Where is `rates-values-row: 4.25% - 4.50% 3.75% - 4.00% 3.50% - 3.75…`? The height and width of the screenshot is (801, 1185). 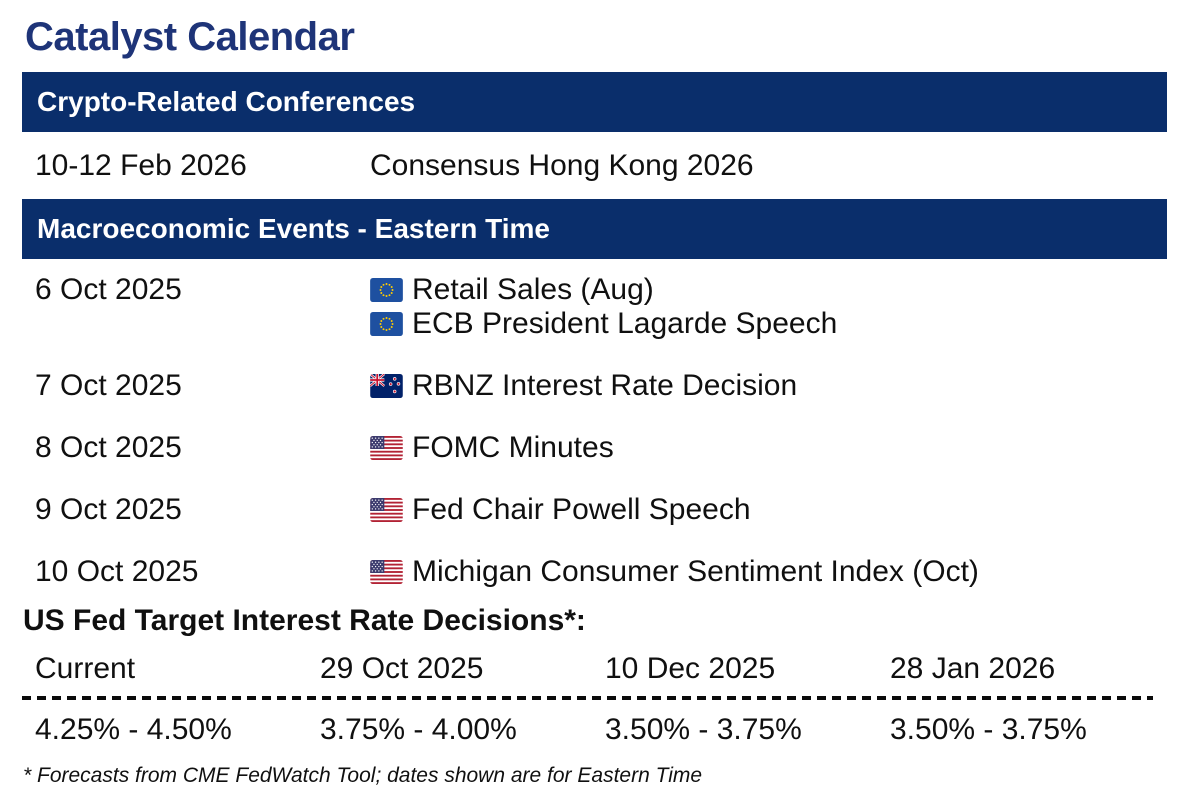
rates-values-row: 4.25% - 4.50% 3.75% - 4.00% 3.50% - 3.75… is located at coordinates (601, 730).